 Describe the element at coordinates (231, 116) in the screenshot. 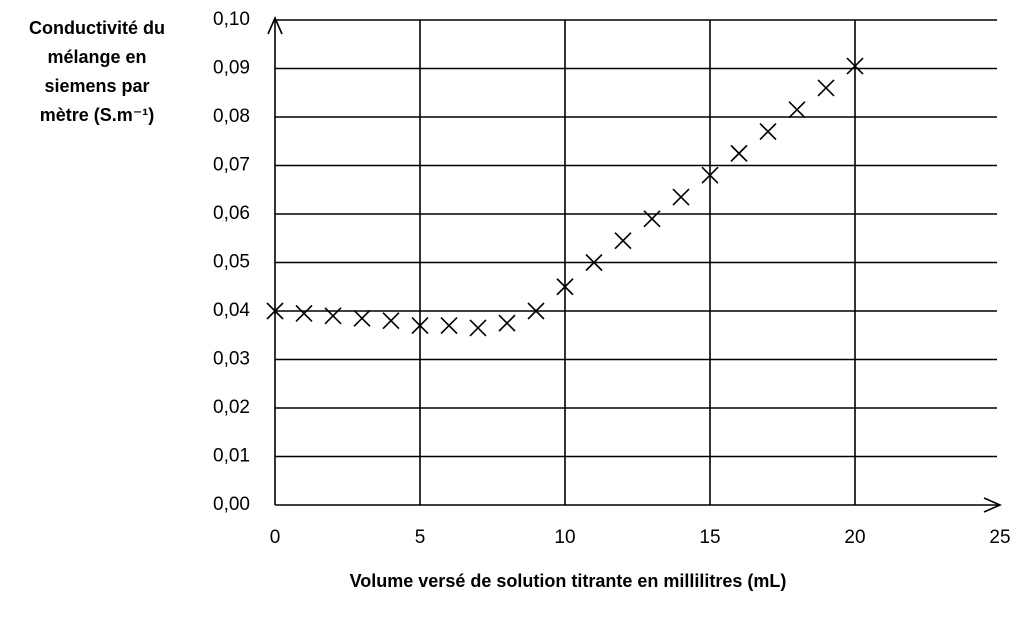

I see `y-tick-label: 0,08` at that location.